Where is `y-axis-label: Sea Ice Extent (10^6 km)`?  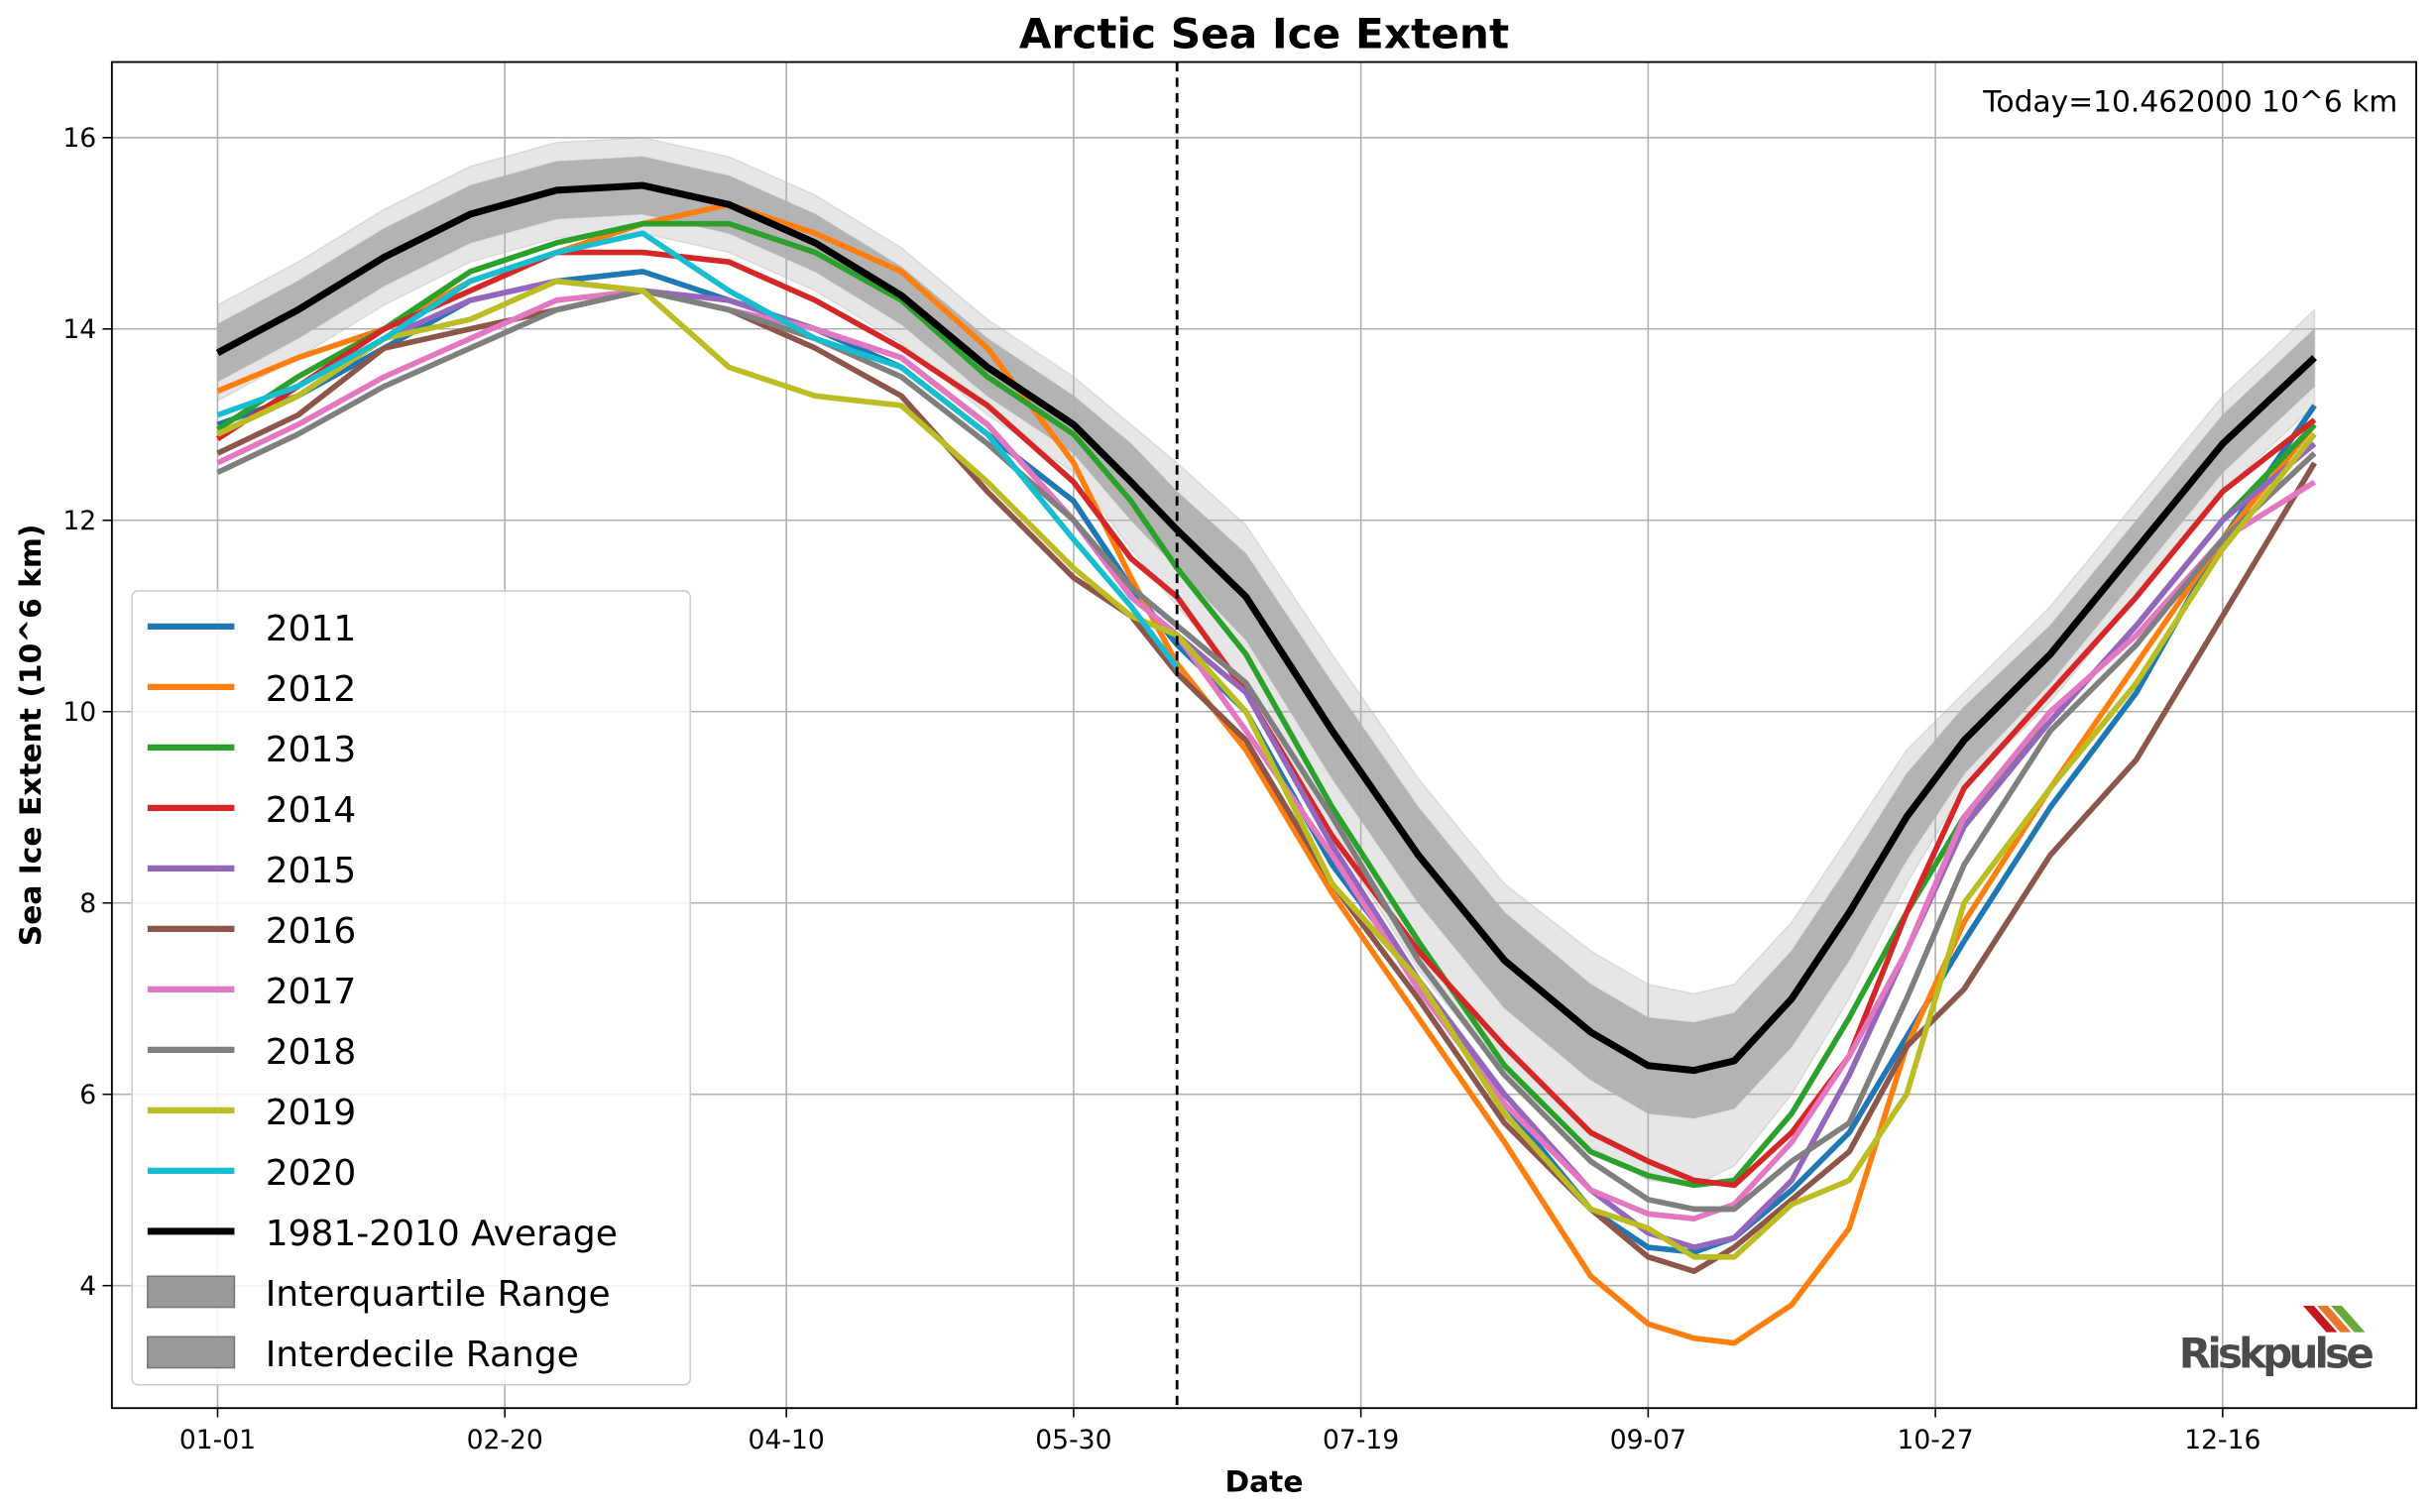
y-axis-label: Sea Ice Extent (10^6 km) is located at coordinates (31, 735).